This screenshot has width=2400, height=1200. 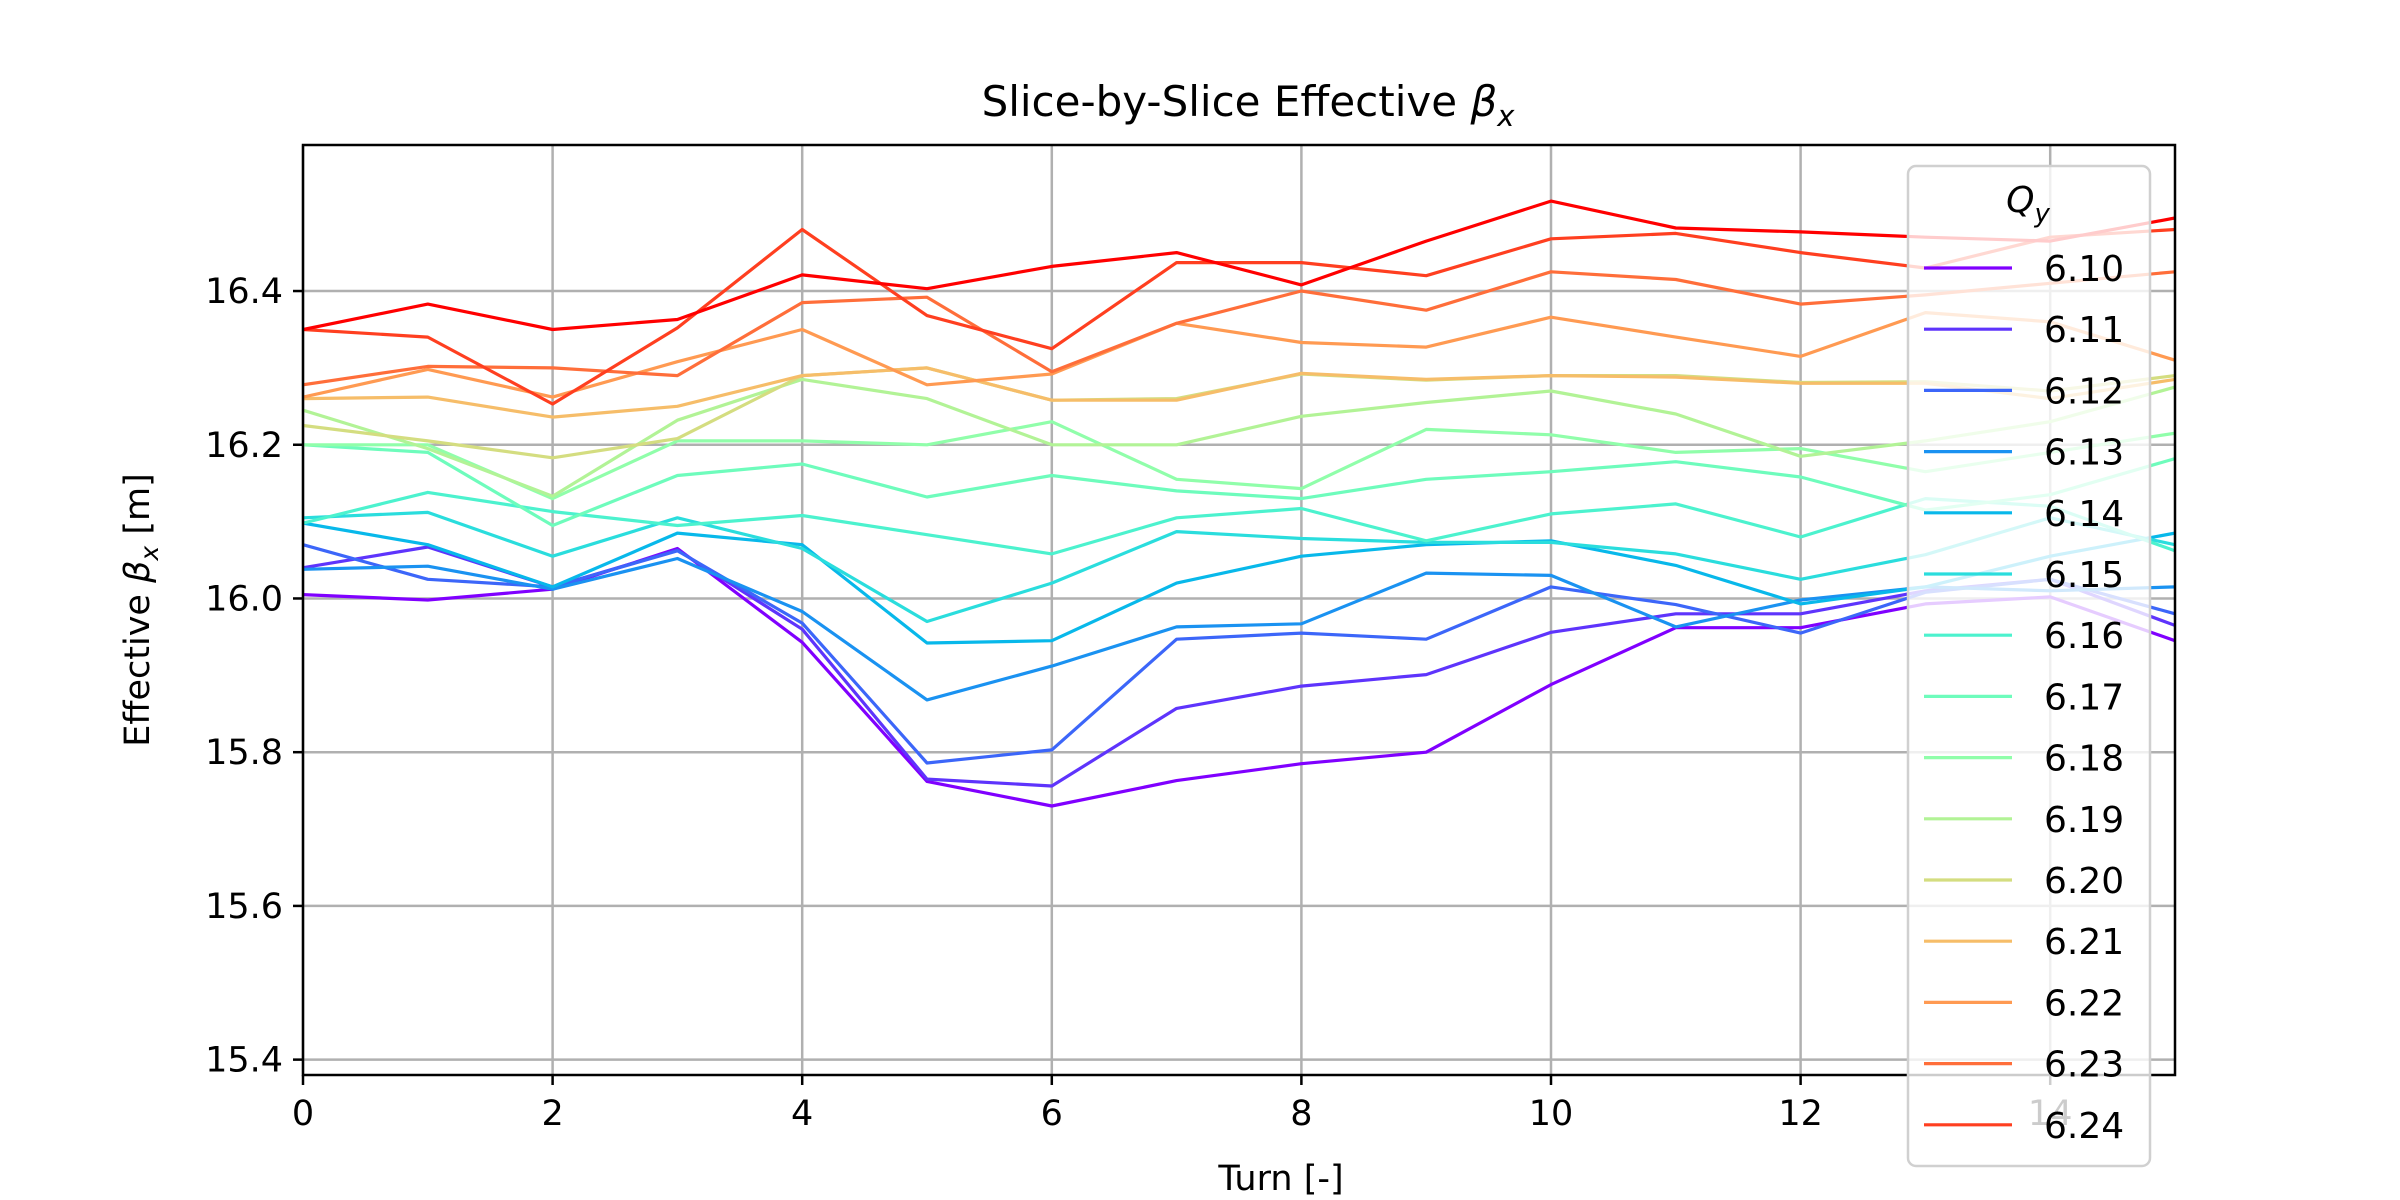 What do you see at coordinates (2084, 820) in the screenshot?
I see `legend-label: 6.19` at bounding box center [2084, 820].